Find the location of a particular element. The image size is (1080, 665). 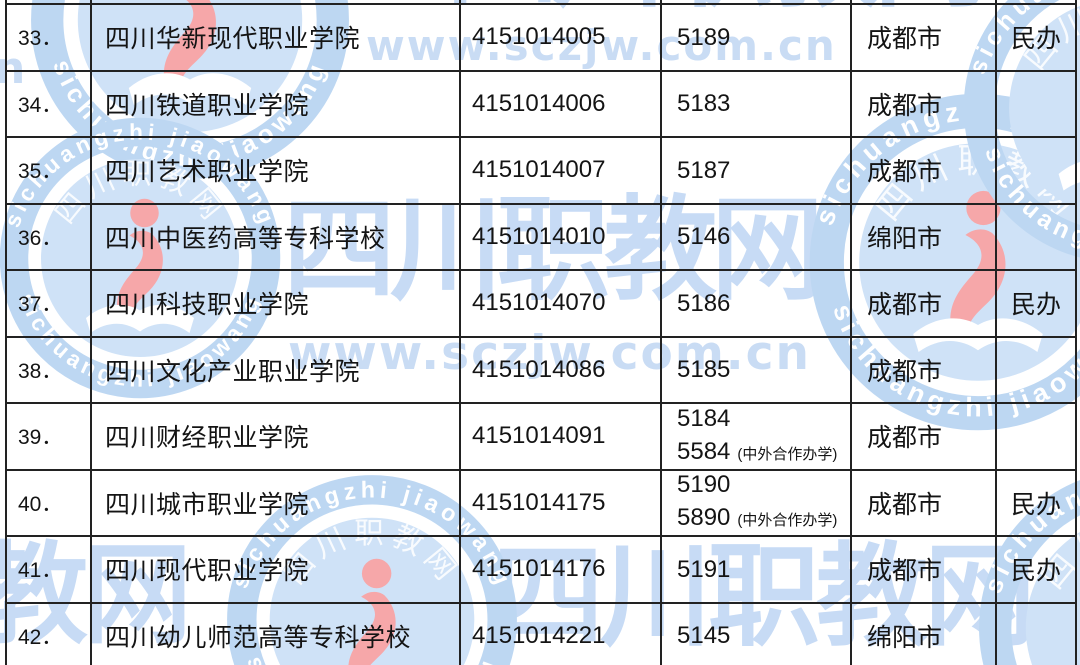

code-value: 5185 is located at coordinates (704, 370).